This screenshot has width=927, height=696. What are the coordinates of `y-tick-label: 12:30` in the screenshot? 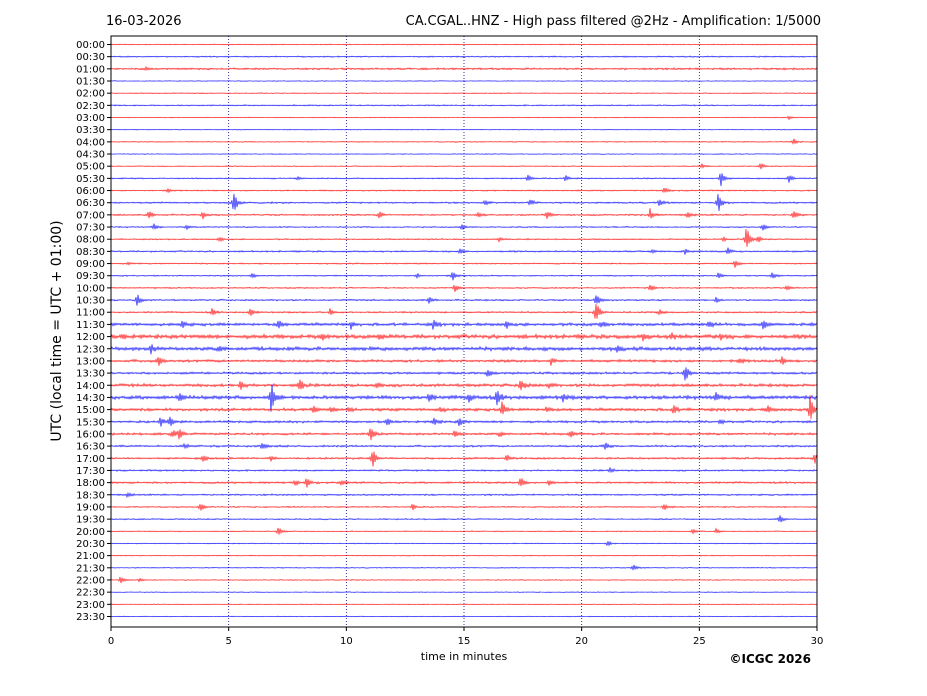 It's located at (90, 349).